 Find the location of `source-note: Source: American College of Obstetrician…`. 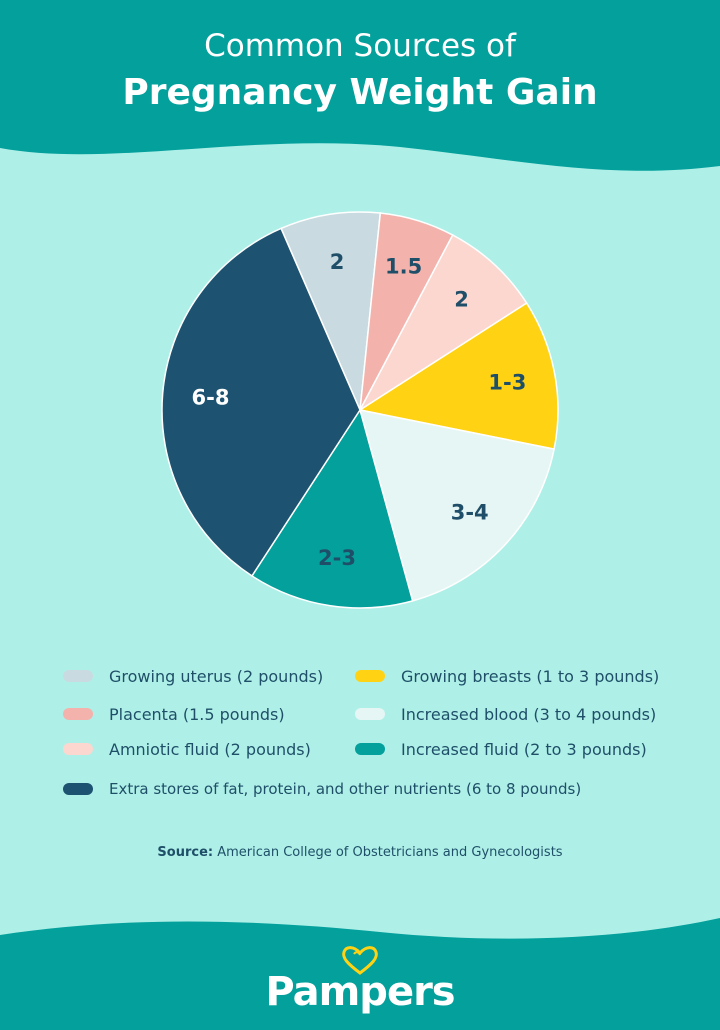

source-note: Source: American College of Obstetrician… is located at coordinates (360, 852).